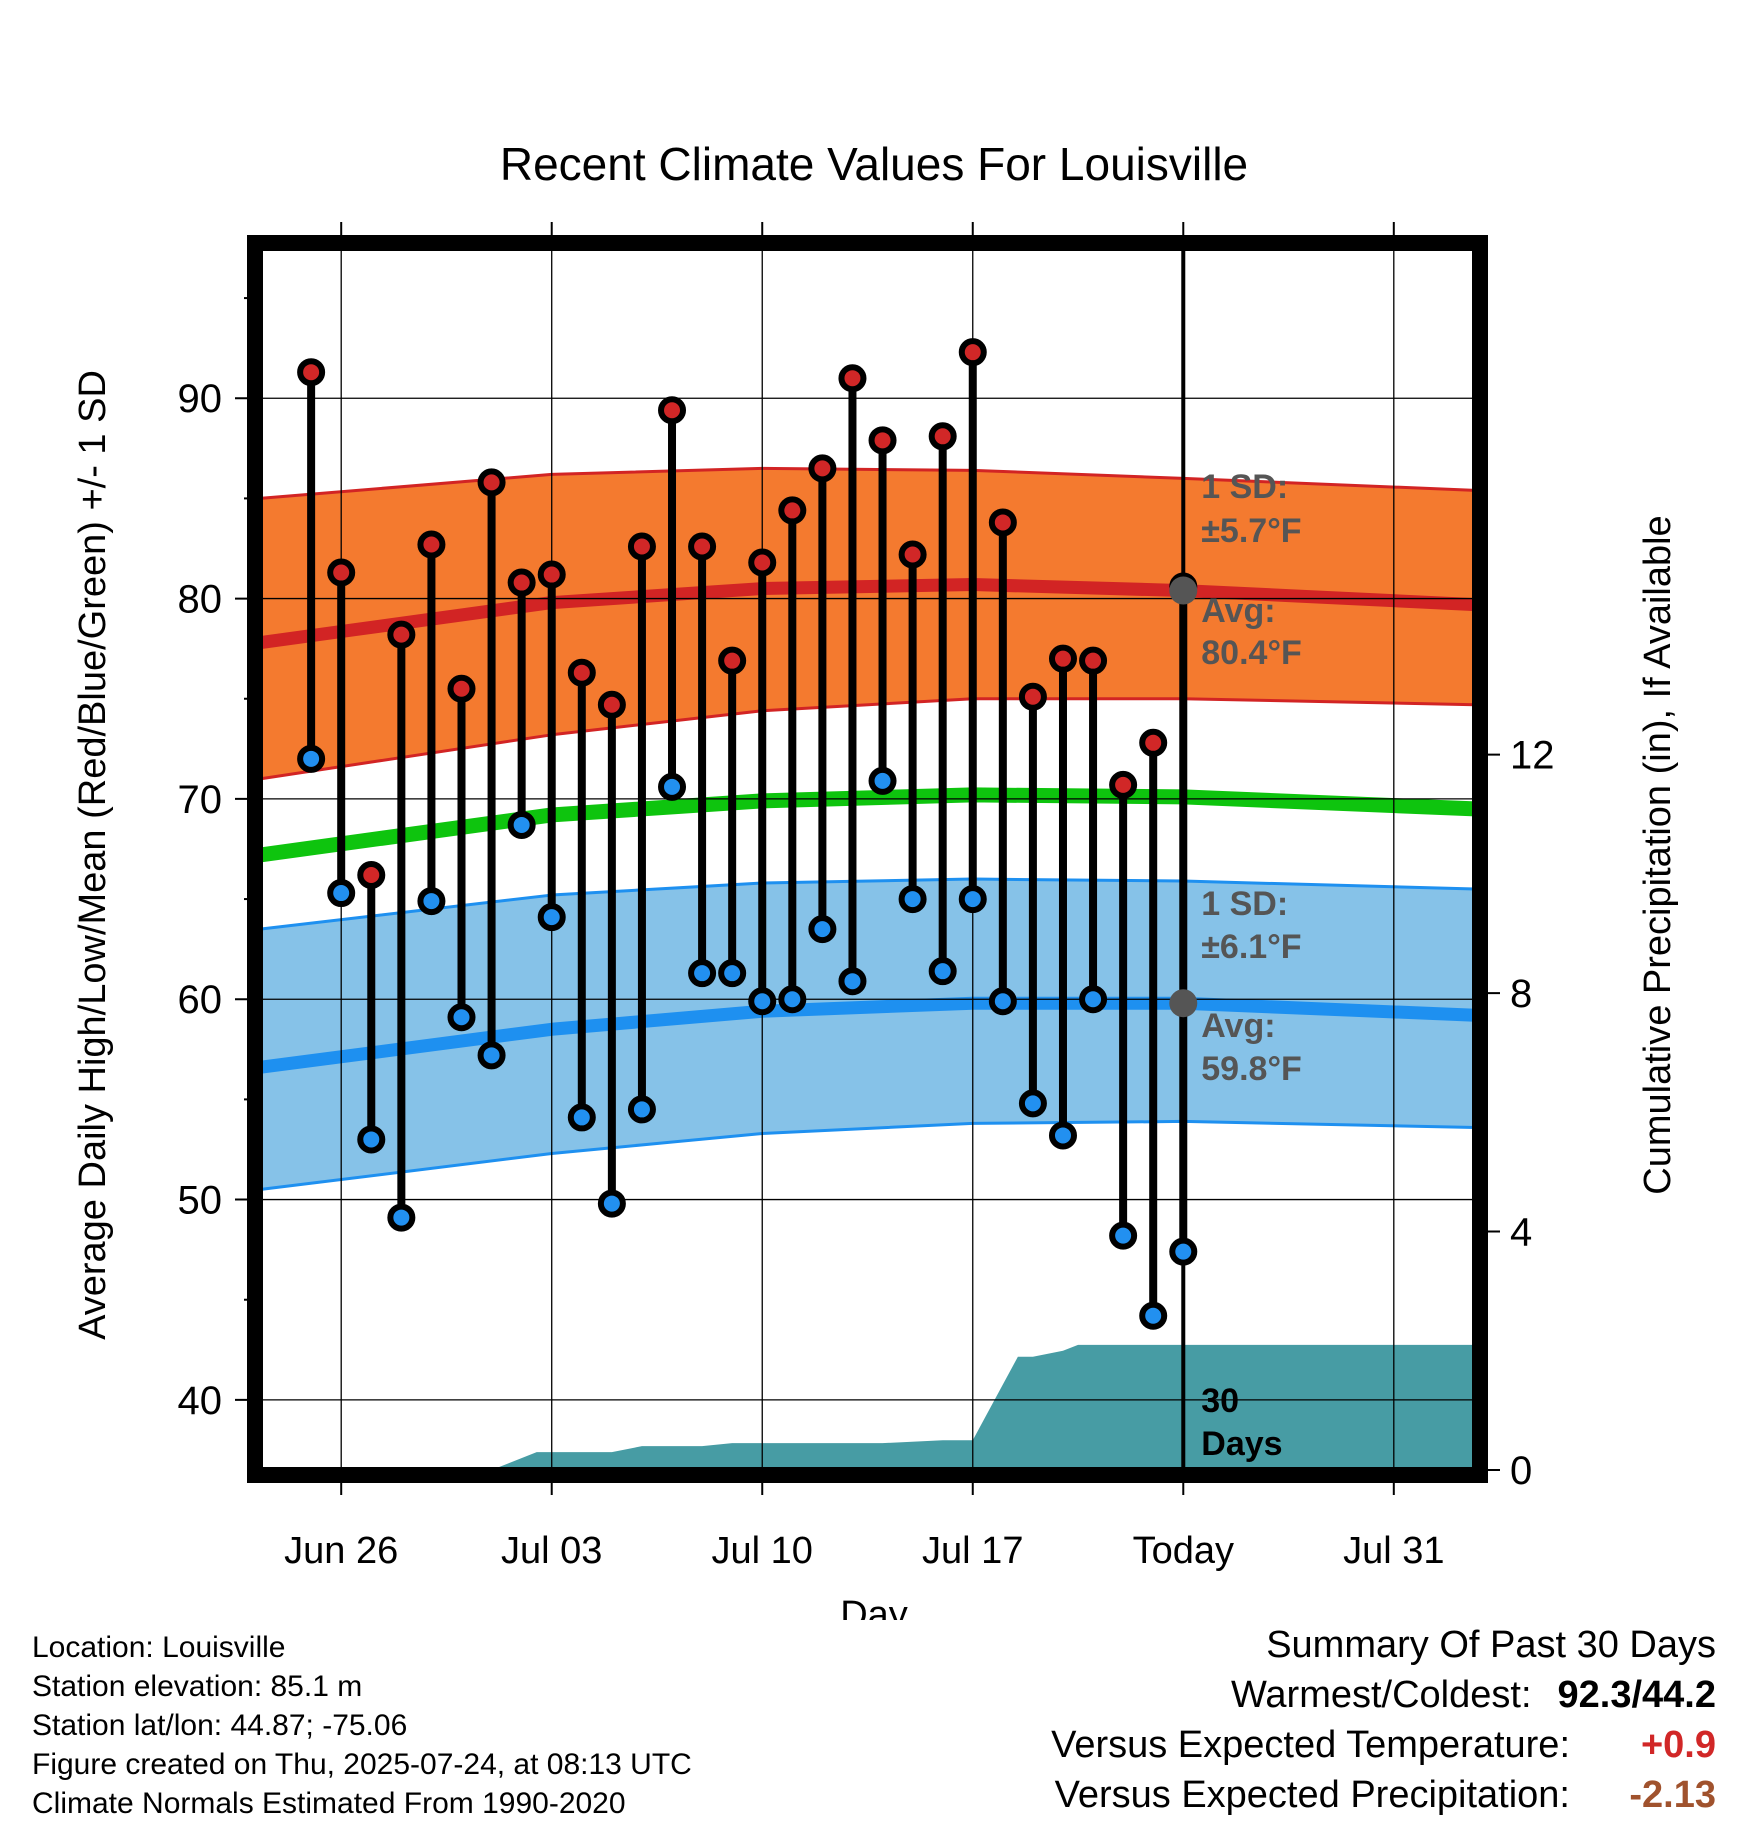 The height and width of the screenshot is (1828, 1748). What do you see at coordinates (1491, 1645) in the screenshot?
I see `summary-title: Summary Of Past 30 Days` at bounding box center [1491, 1645].